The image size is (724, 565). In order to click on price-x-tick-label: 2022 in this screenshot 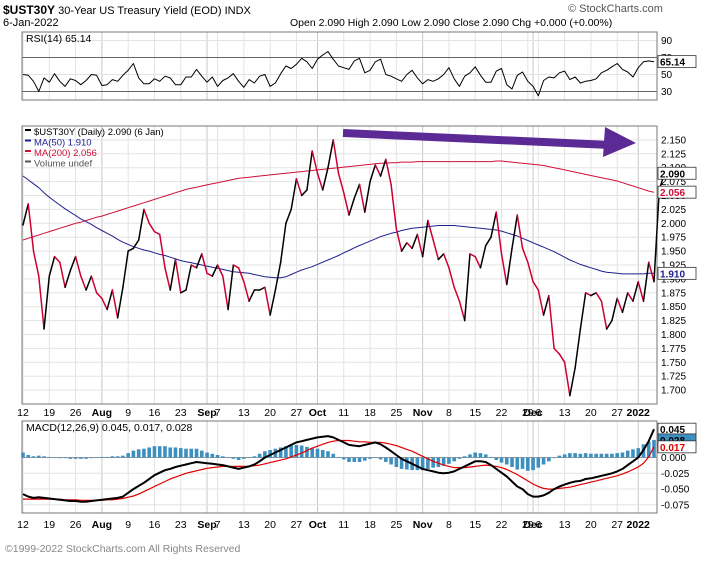, I will do `click(639, 413)`.